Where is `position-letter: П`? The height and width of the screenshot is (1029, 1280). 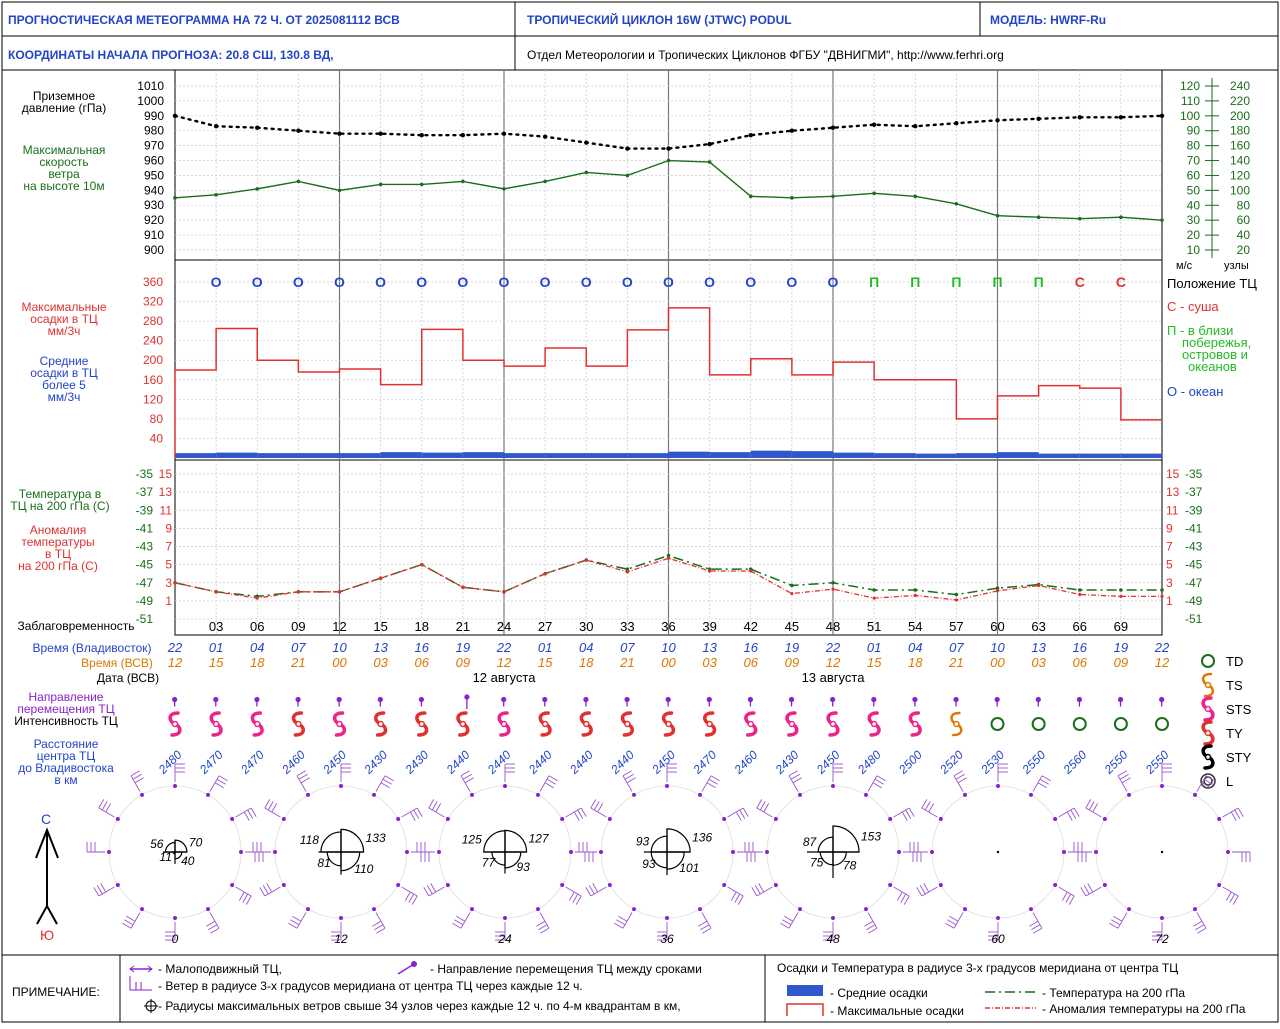
position-letter: П is located at coordinates (915, 282).